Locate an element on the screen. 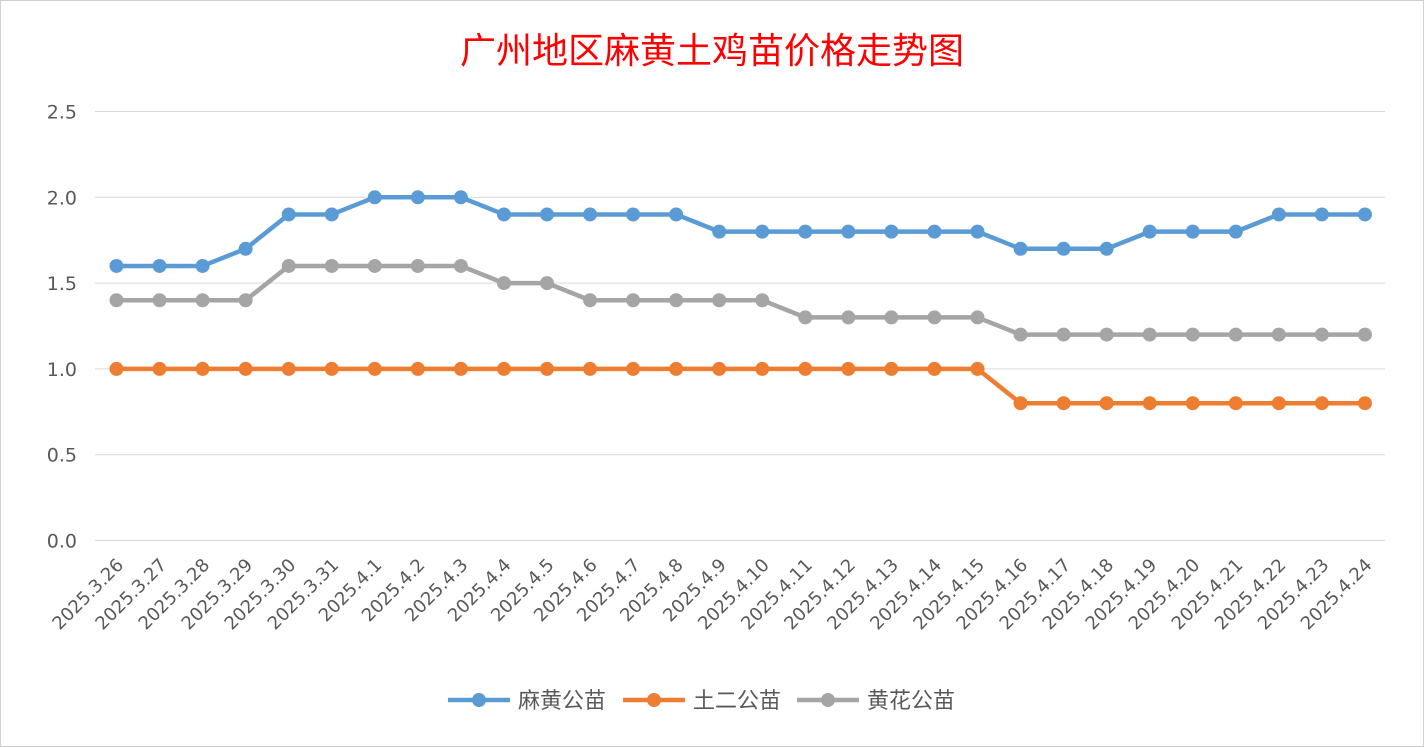 The image size is (1424, 747). legend: 麻黄公苗 土二公苗 黄花公苗 is located at coordinates (701, 701).